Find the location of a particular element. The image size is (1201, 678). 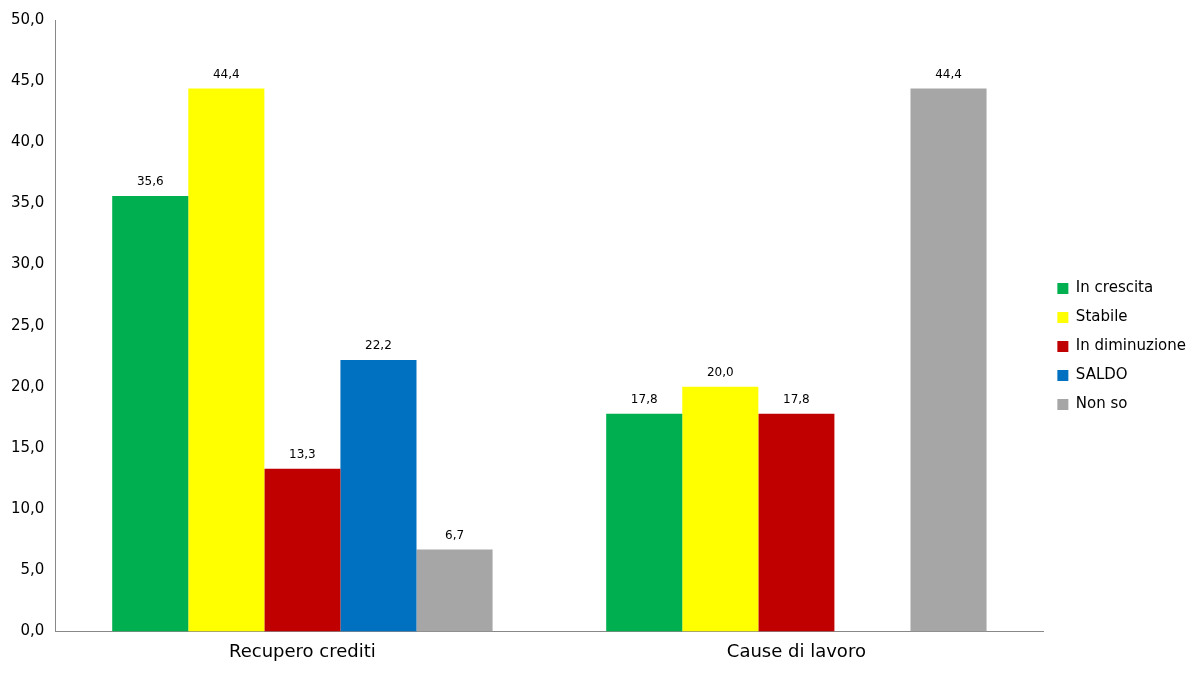

legend-label: Stabile is located at coordinates (1101, 316).